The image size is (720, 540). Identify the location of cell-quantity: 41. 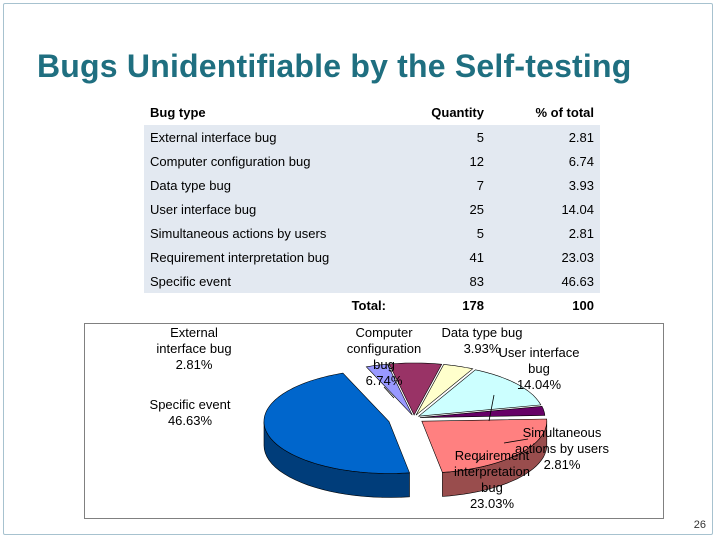
(447, 257).